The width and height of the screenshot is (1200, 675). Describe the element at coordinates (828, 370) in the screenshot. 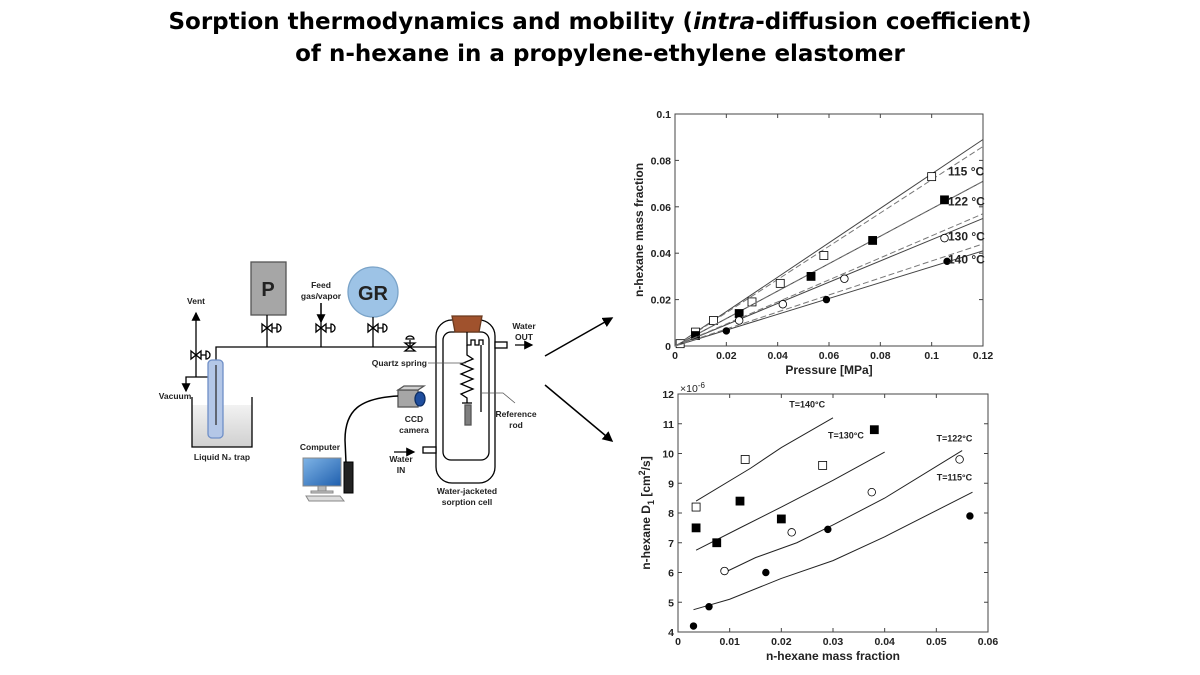

I see `x-axis-label: Pressure [MPa]` at that location.